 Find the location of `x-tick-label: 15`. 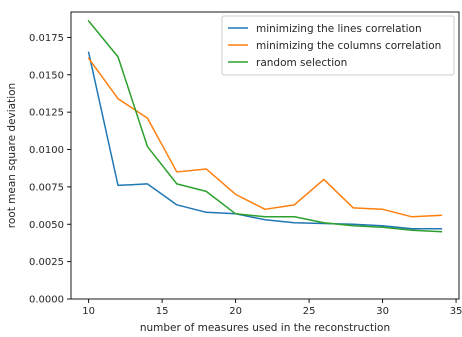

x-tick-label: 15 is located at coordinates (162, 311).